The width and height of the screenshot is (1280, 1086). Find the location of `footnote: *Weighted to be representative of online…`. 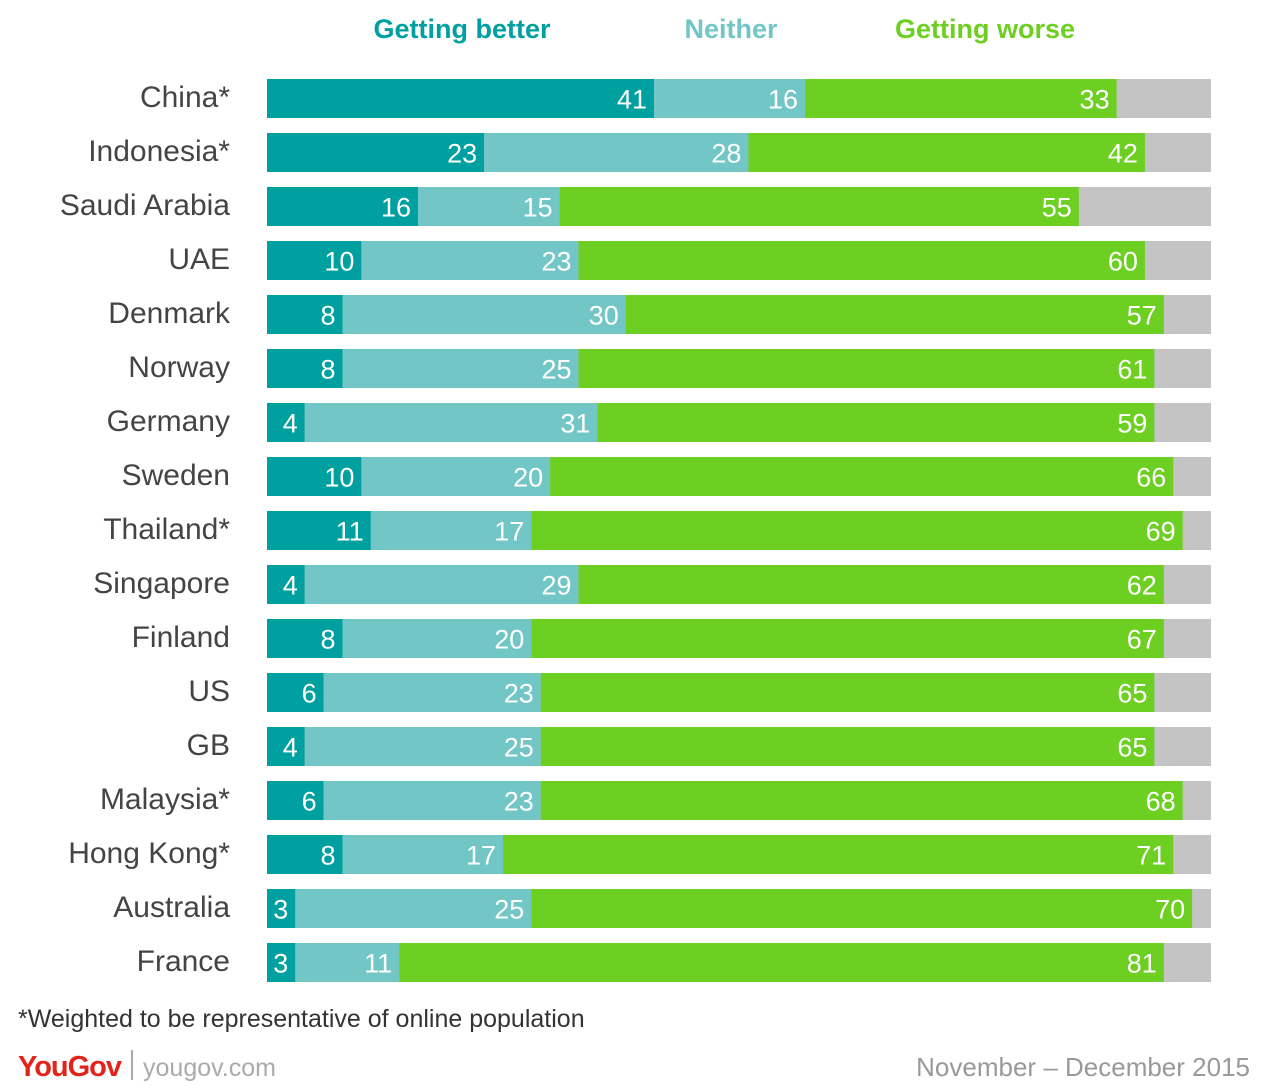

footnote: *Weighted to be representative of online… is located at coordinates (301, 1019).